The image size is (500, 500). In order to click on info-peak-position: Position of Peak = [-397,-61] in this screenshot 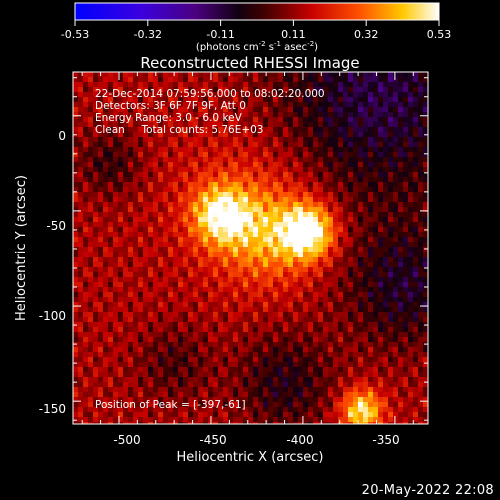, I will do `click(170, 405)`.